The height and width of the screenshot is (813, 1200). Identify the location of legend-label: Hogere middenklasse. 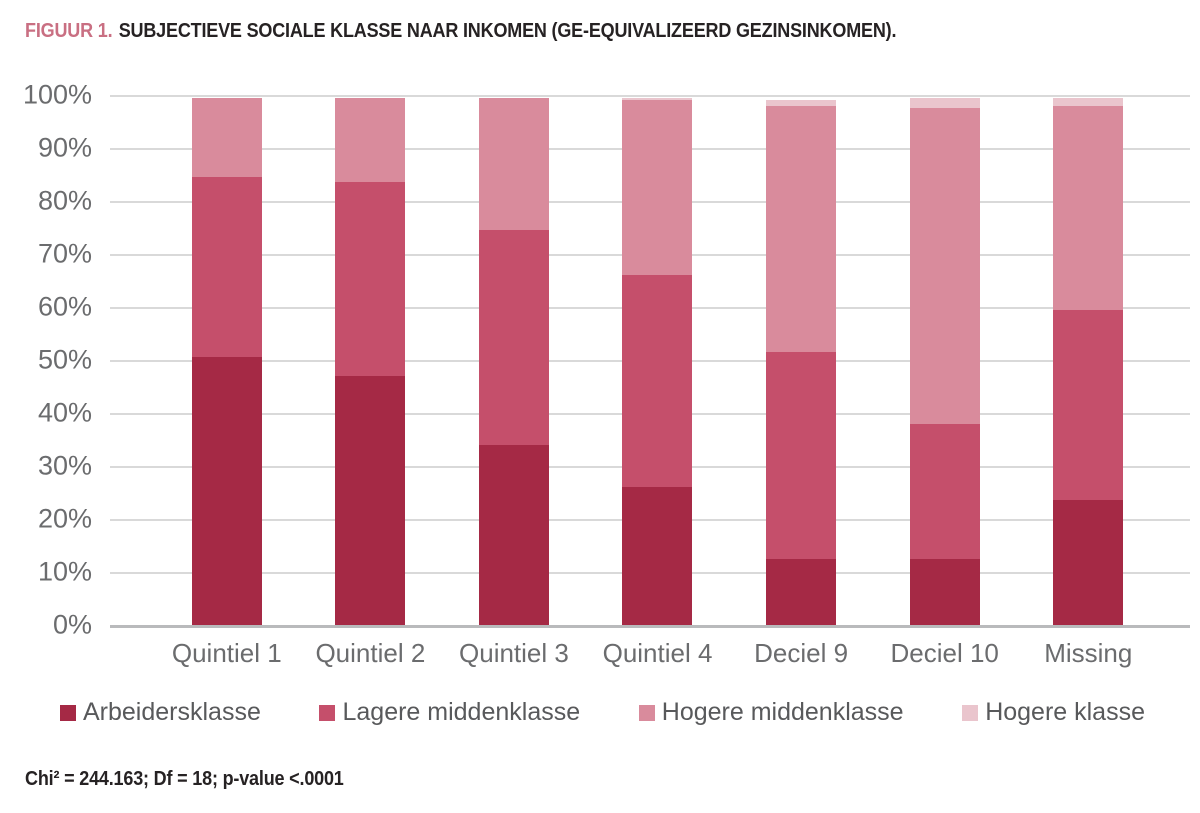
(782, 712).